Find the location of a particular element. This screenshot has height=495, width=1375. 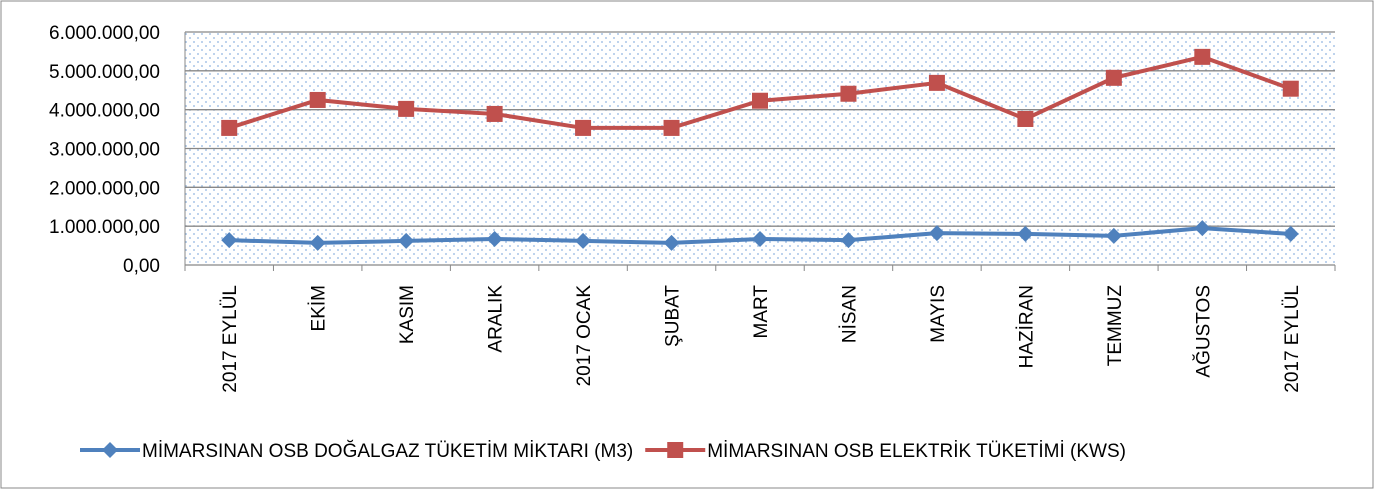

x-tick-label: 2017 OCAK is located at coordinates (584, 336).